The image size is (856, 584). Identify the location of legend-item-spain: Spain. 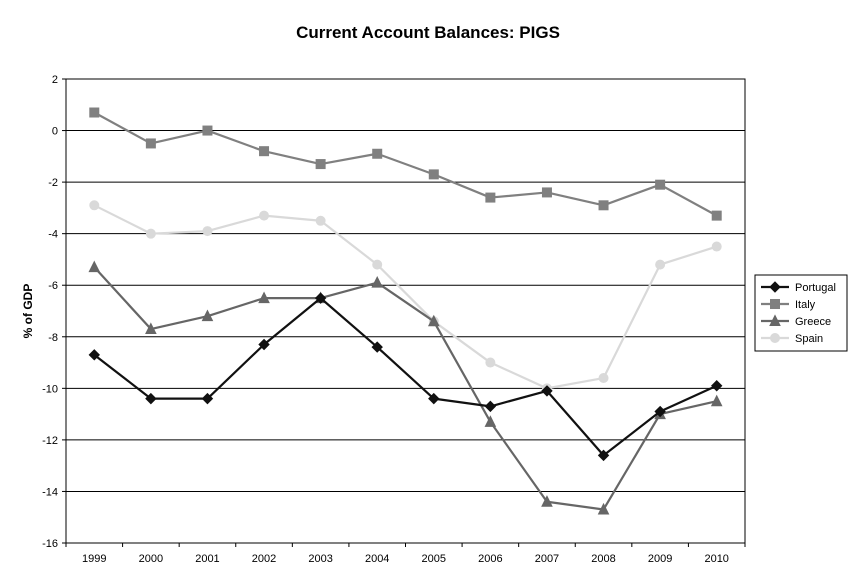
(792, 339).